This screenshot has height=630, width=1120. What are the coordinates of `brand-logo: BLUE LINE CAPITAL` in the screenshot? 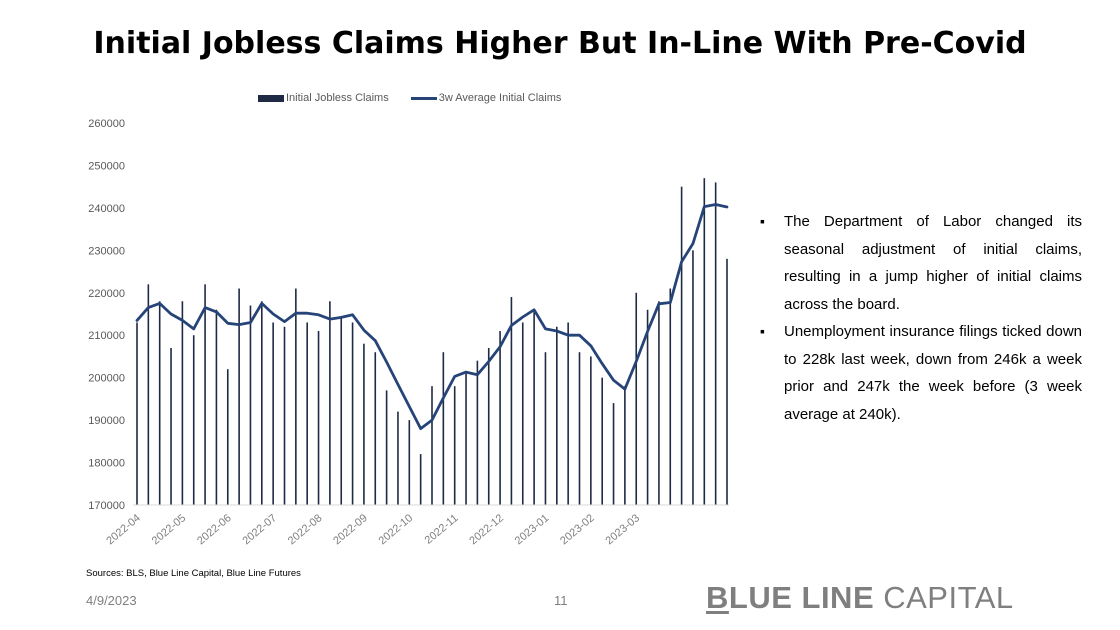 It's located at (860, 597).